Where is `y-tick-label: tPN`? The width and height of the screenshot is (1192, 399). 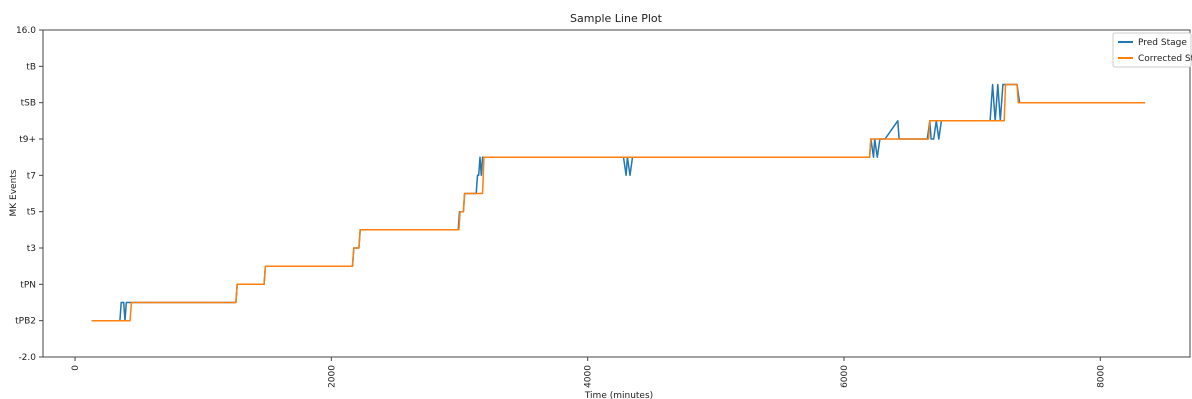
y-tick-label: tPN is located at coordinates (28, 285).